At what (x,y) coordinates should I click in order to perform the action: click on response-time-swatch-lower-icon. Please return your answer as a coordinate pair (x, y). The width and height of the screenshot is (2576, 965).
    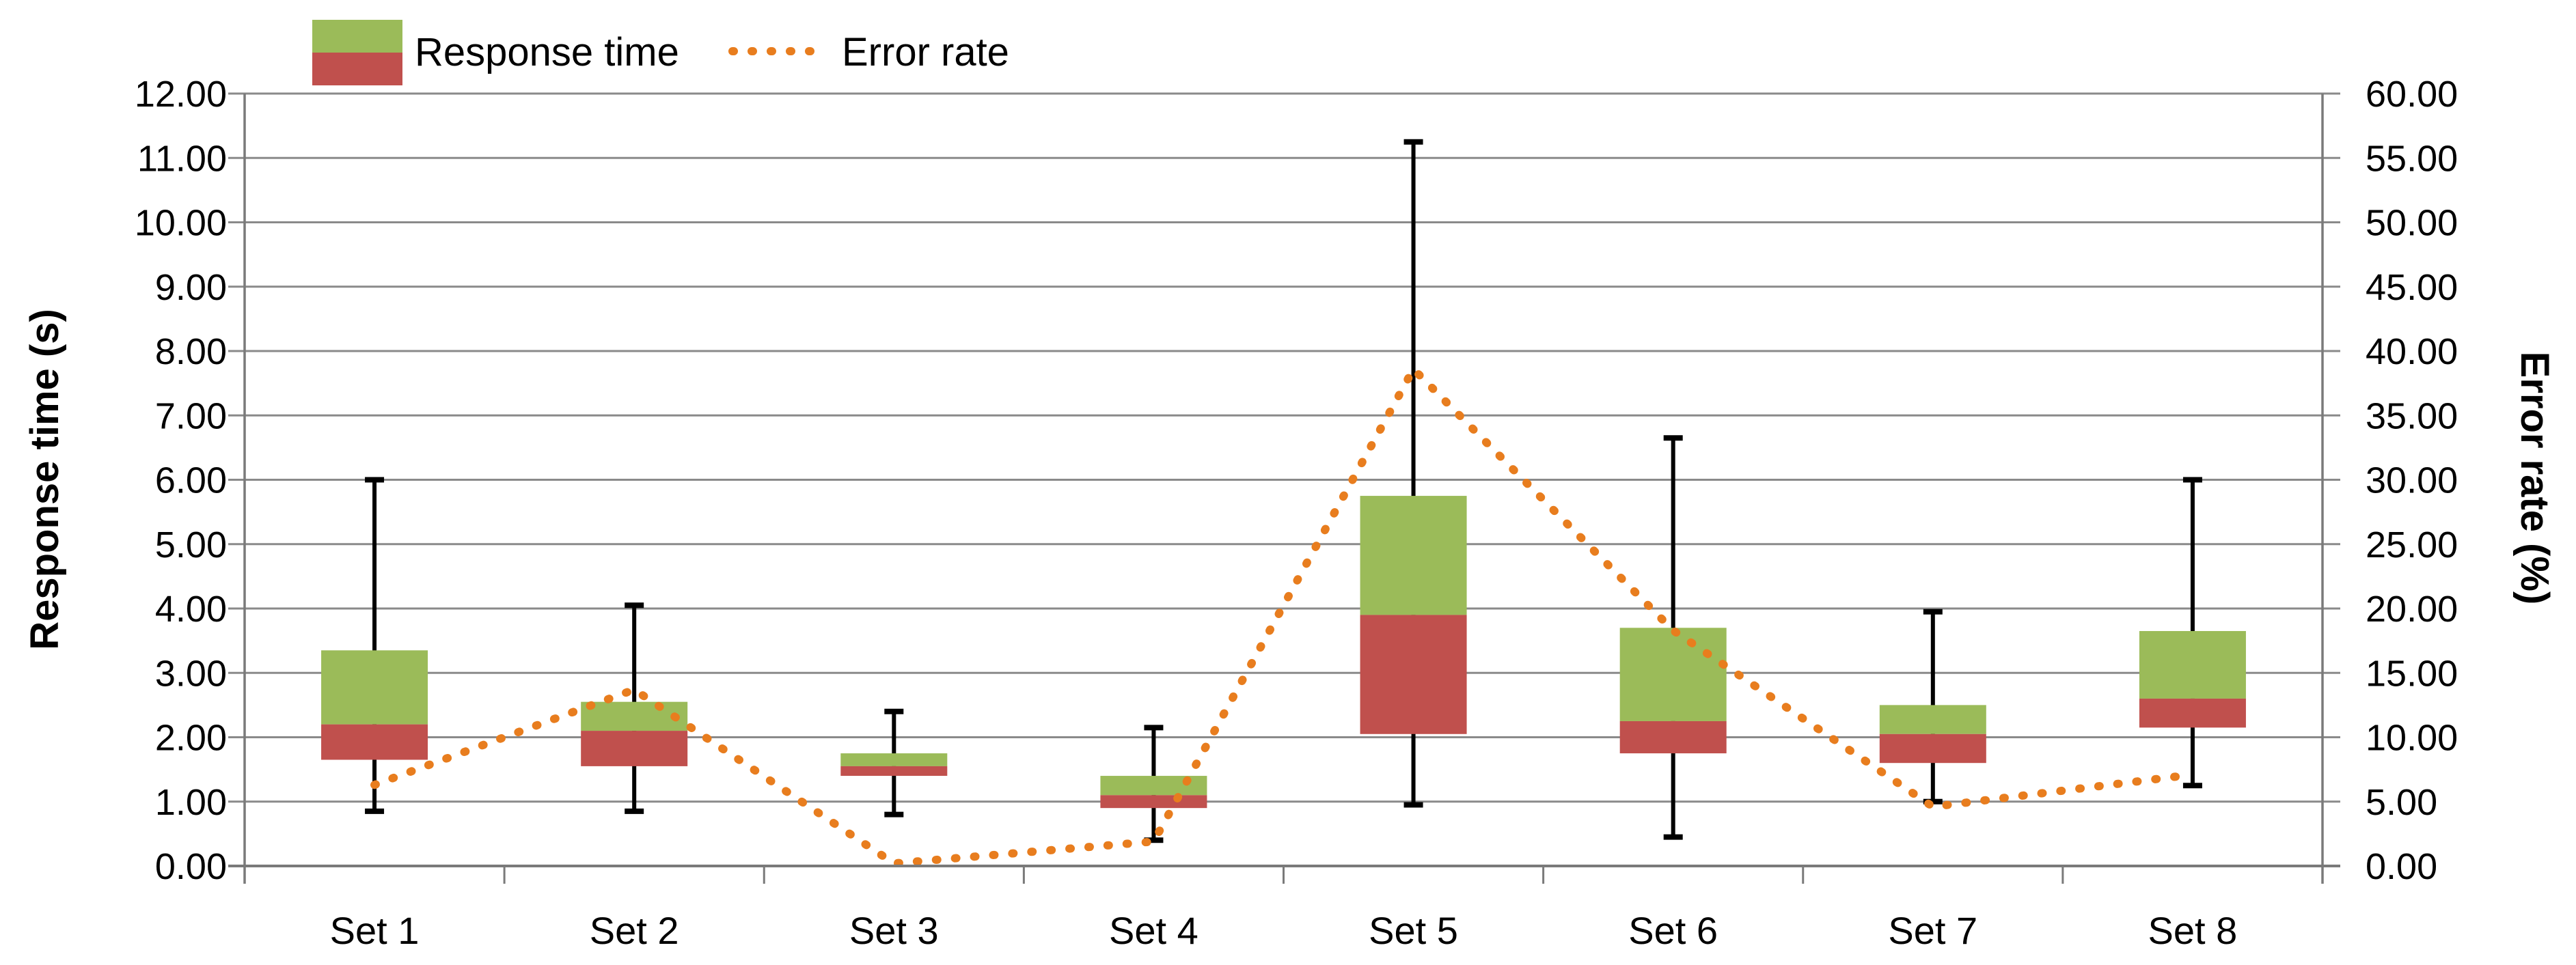
    Looking at the image, I should click on (357, 69).